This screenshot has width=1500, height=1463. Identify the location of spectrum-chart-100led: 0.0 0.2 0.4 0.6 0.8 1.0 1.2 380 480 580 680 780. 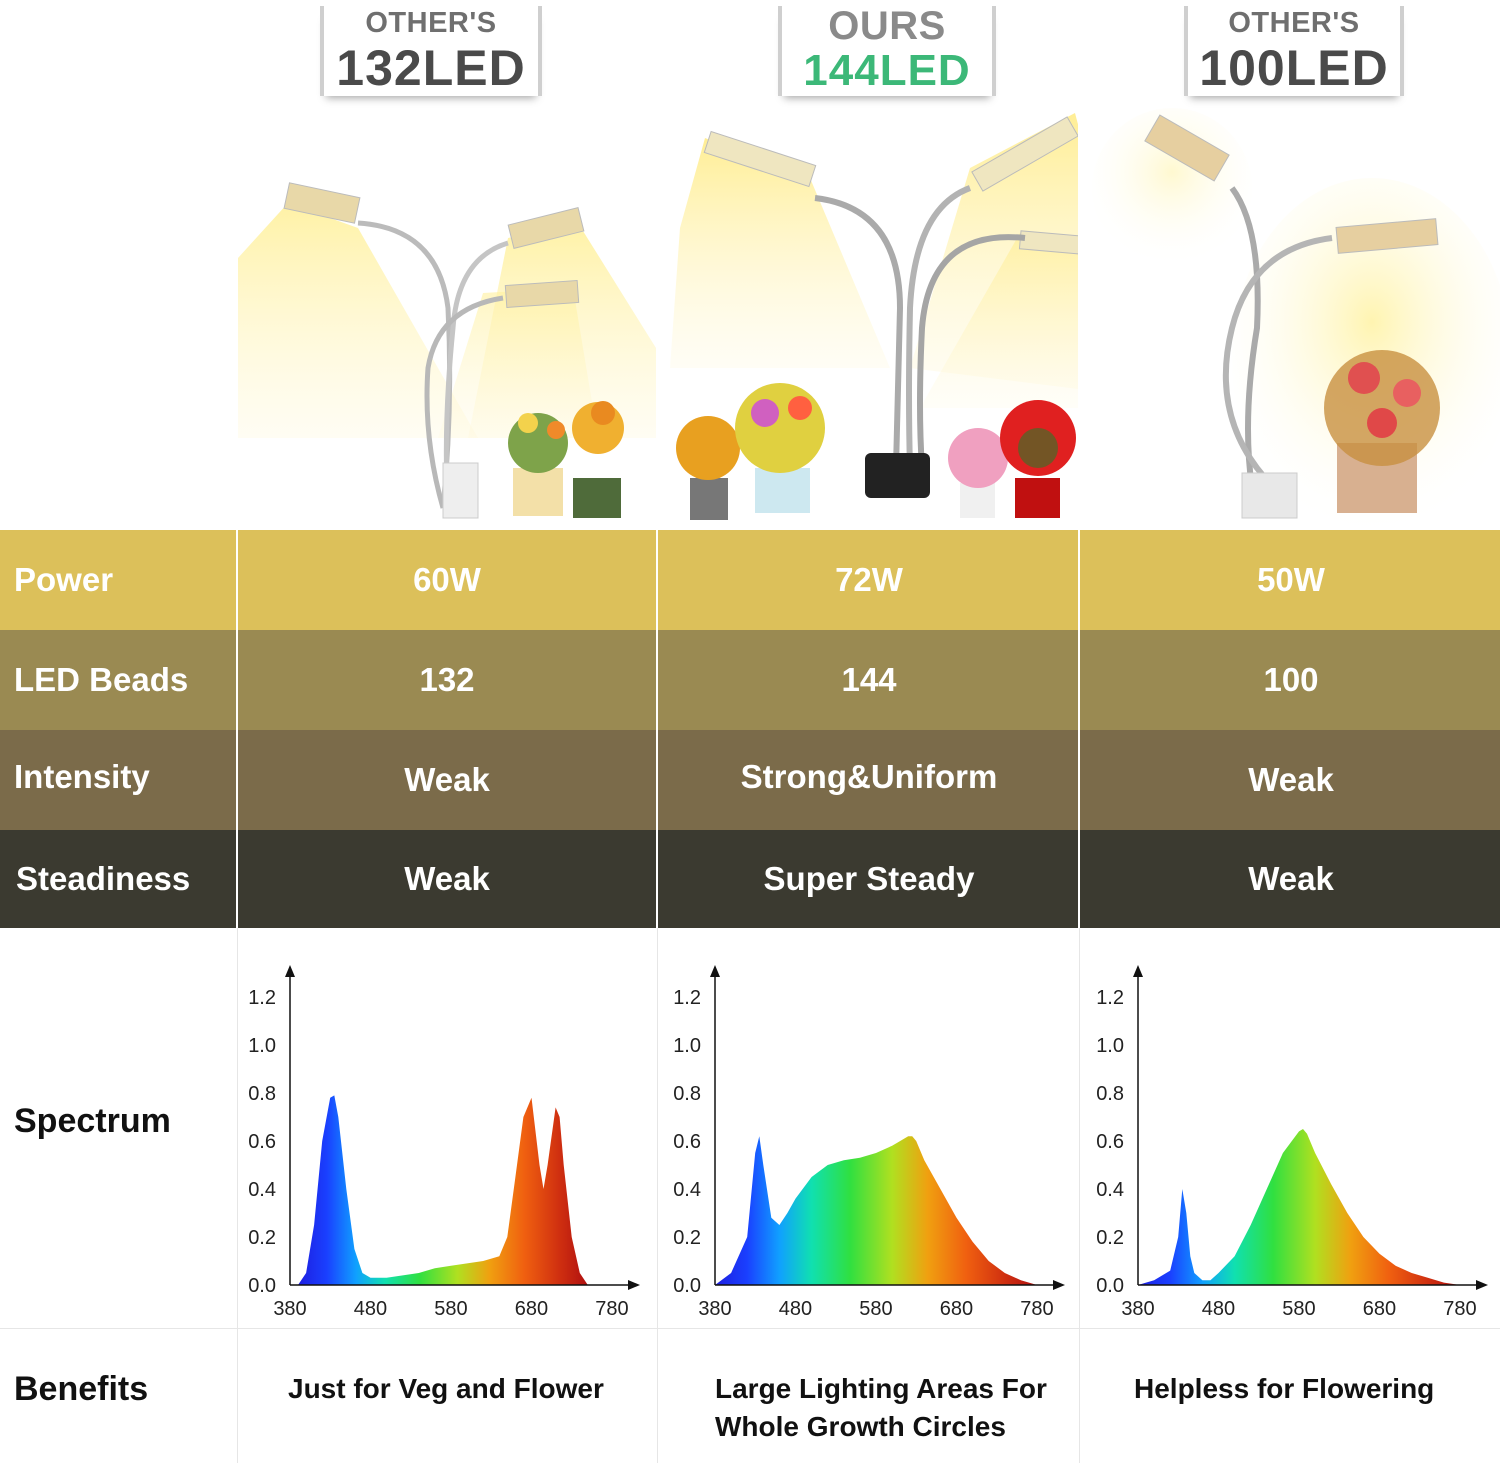
(1295, 1140).